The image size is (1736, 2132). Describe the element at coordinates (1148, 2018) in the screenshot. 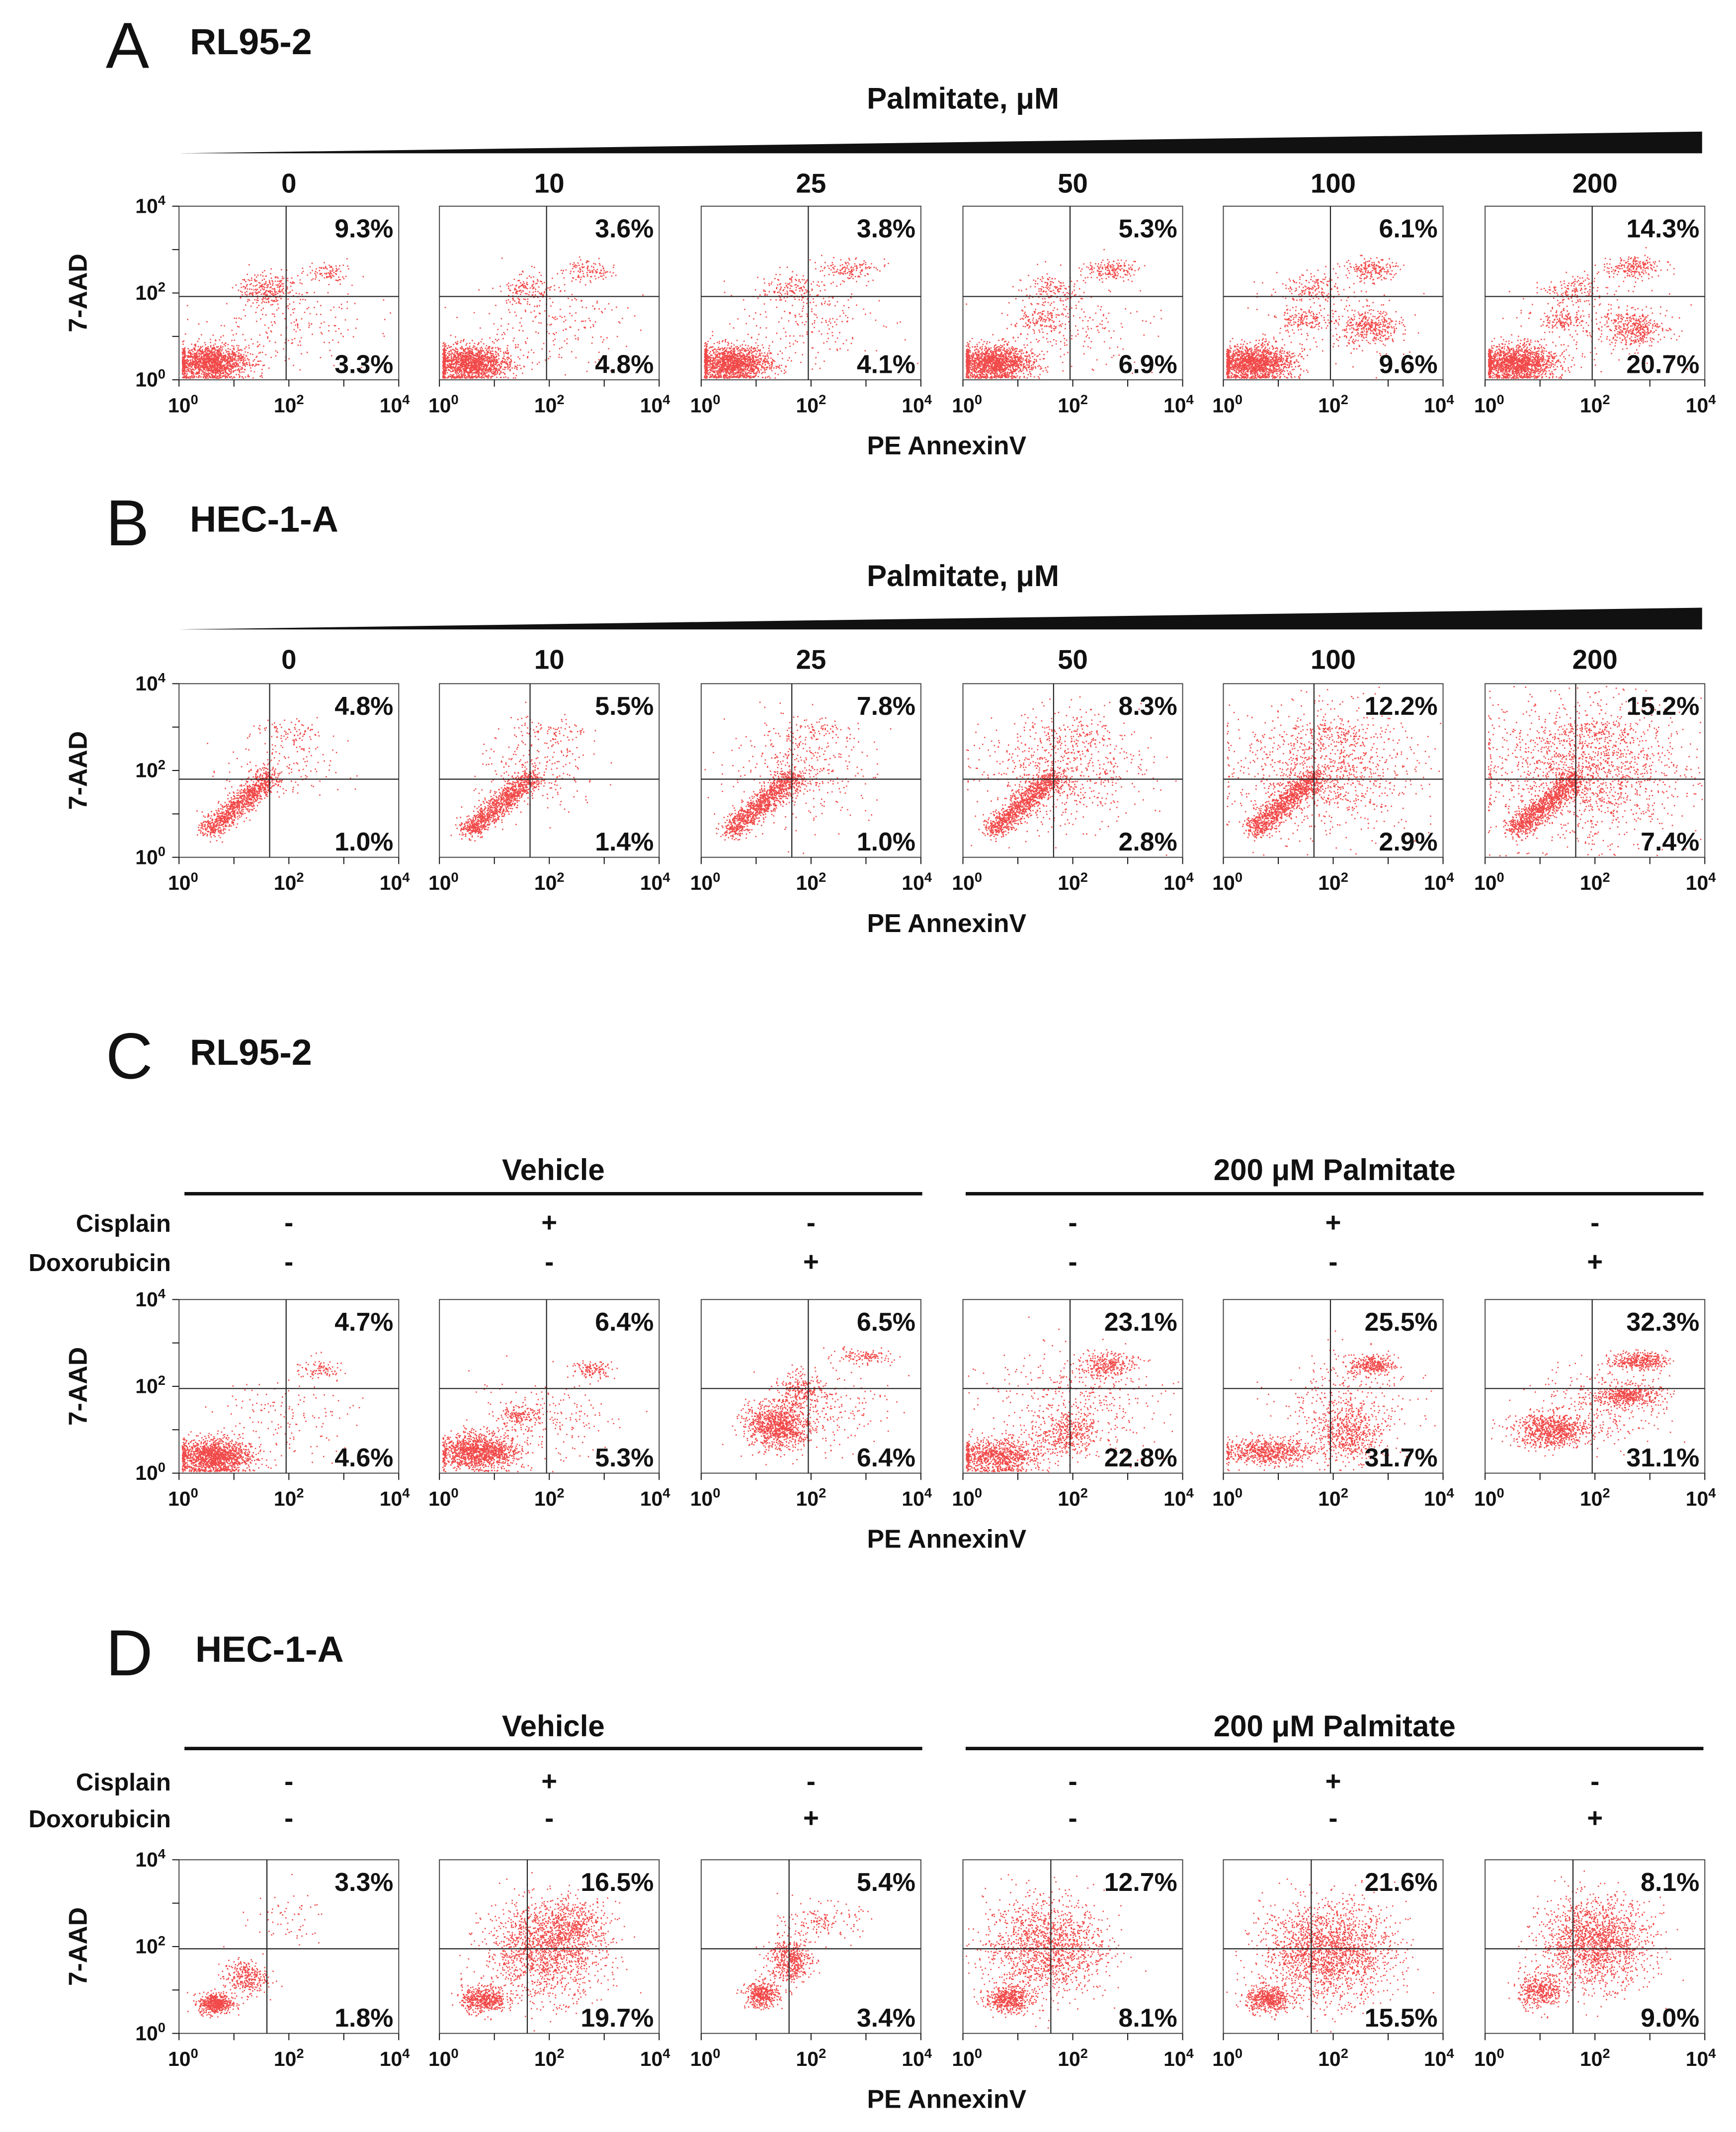

I see `lower-right-percent: 8.1%` at that location.